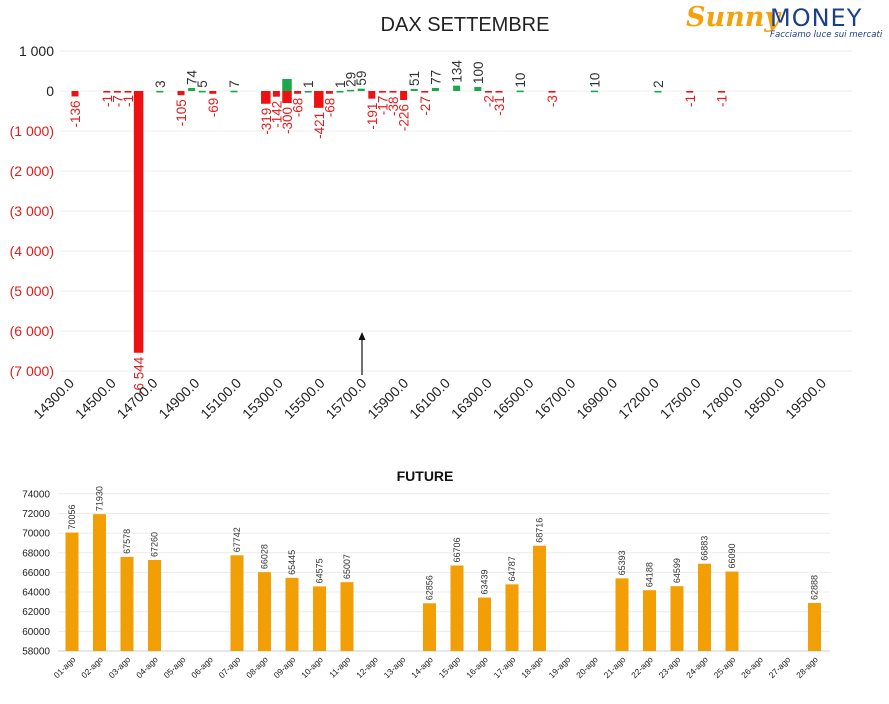  Describe the element at coordinates (340, 667) in the screenshot. I see `future-x-tick-label: 11-ago` at that location.